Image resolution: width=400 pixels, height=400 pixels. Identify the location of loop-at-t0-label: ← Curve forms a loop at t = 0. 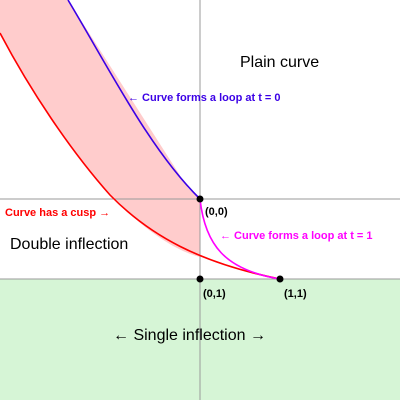
(204, 98).